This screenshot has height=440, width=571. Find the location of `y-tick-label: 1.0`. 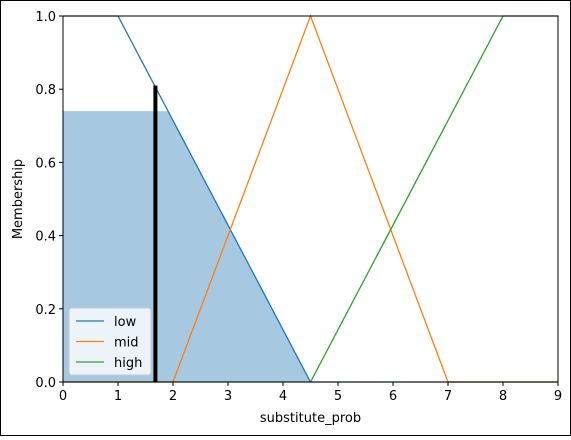

y-tick-label: 1.0 is located at coordinates (45, 17).